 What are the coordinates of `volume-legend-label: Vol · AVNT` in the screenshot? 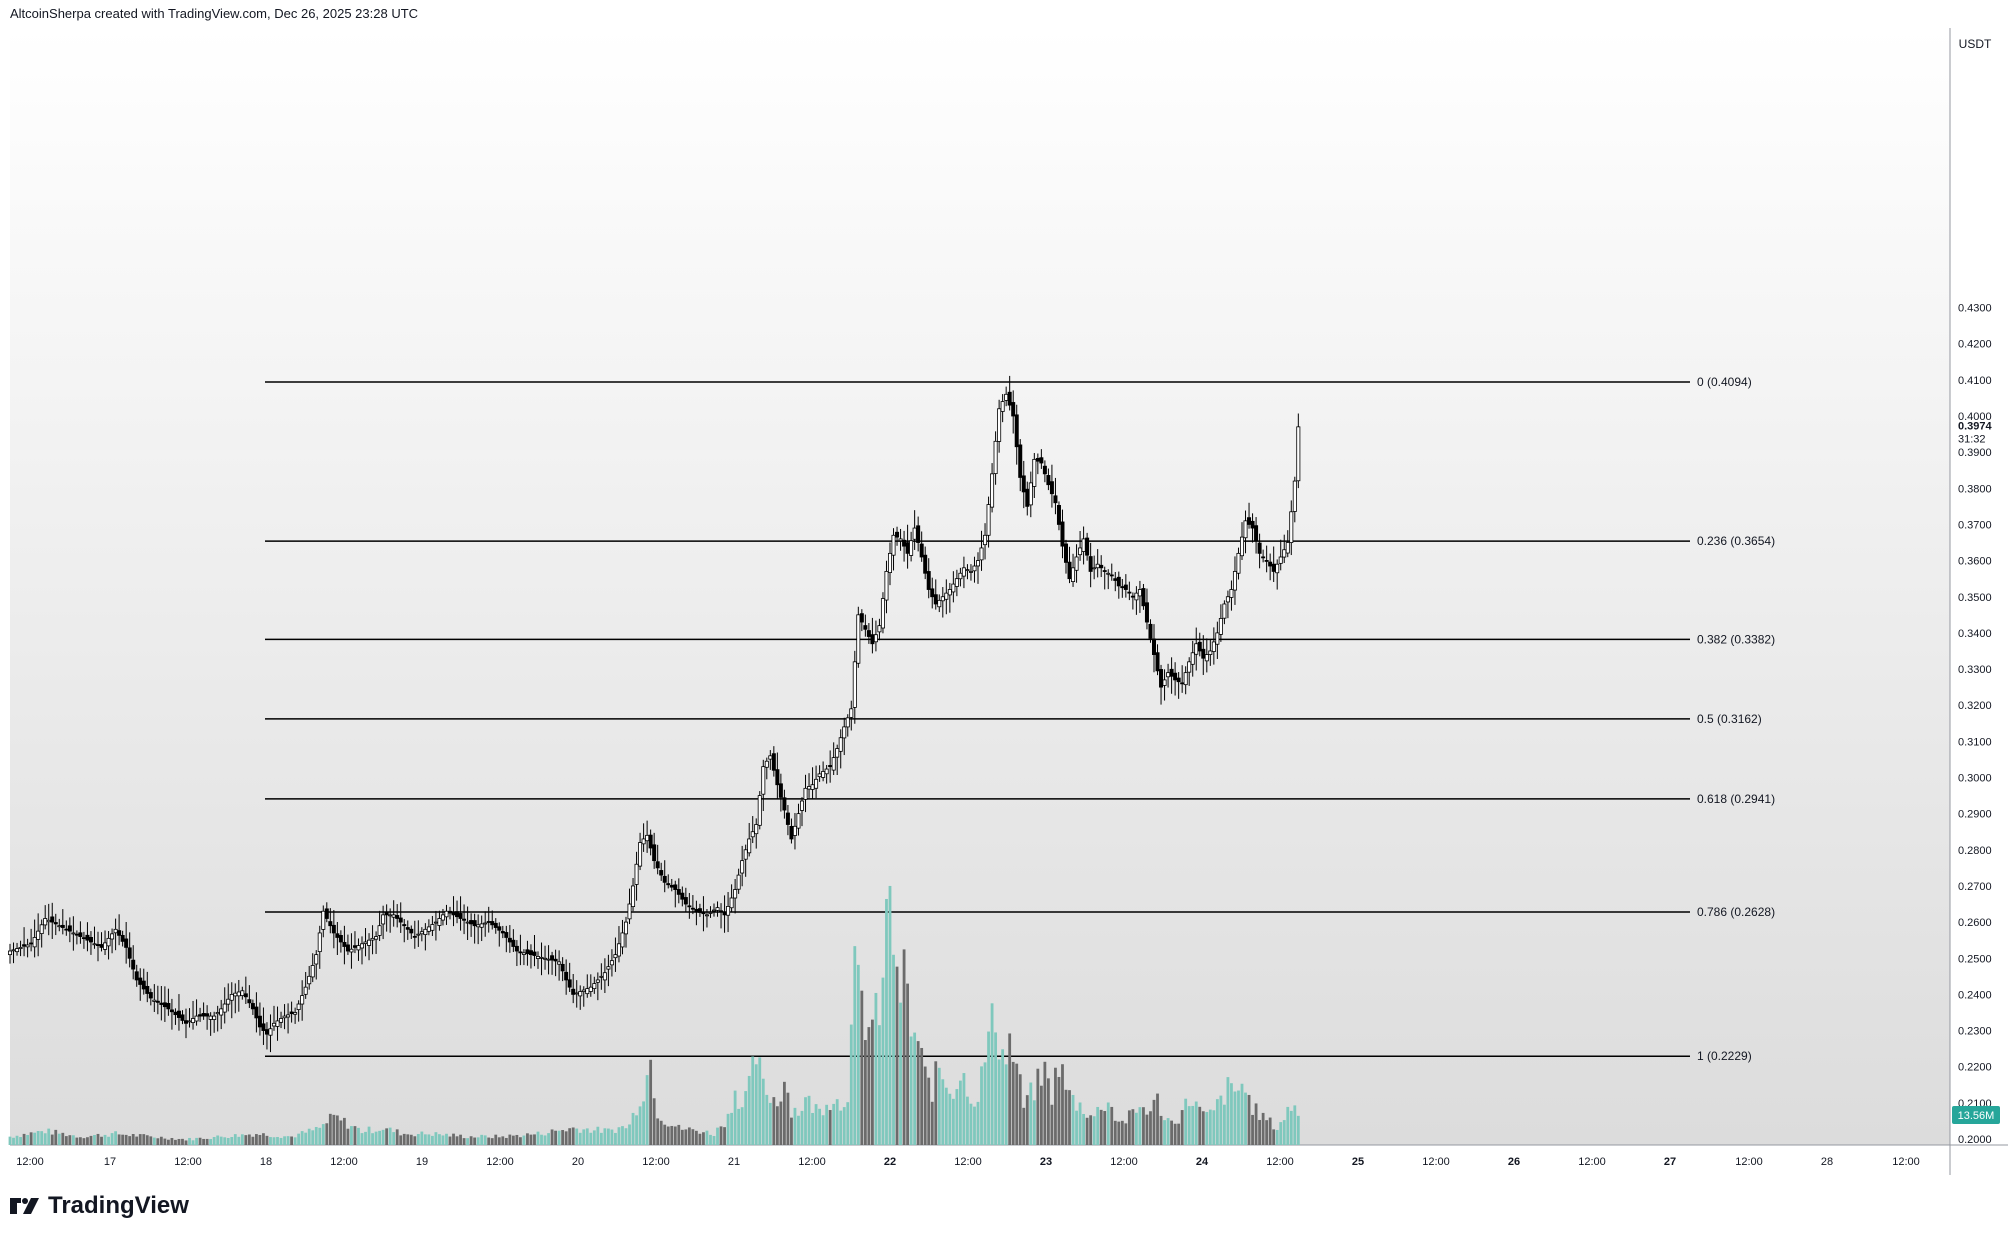 It's located at (47, 59).